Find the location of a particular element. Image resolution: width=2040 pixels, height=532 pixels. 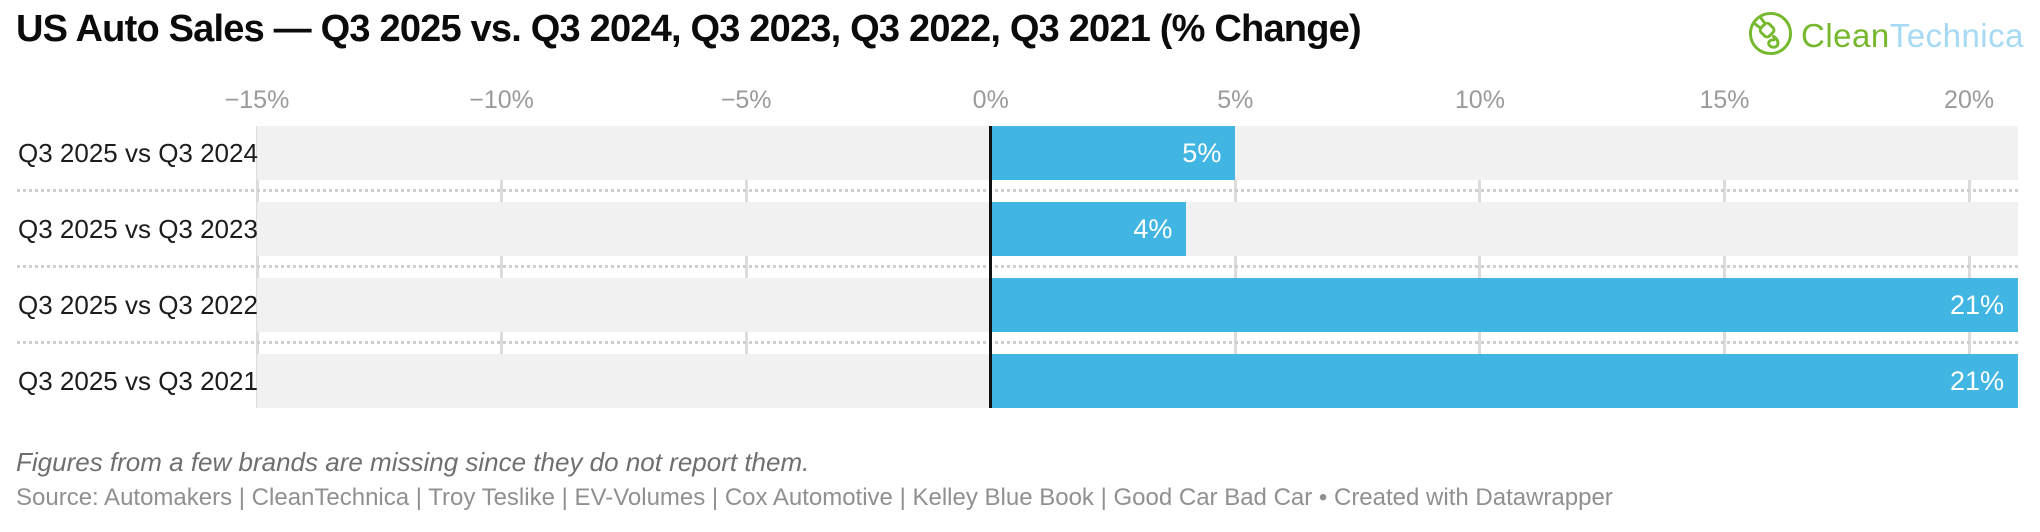

category-label: Q3 2025 vs Q3 2022 is located at coordinates (138, 304).